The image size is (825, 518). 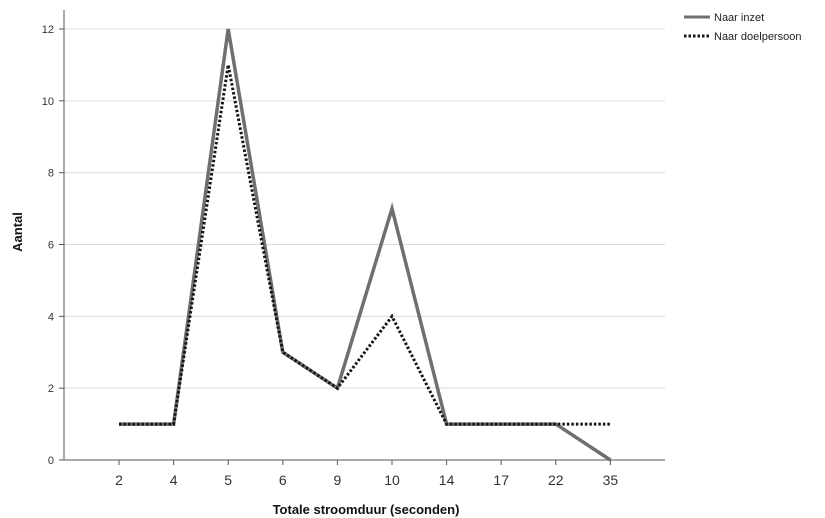 I want to click on x-tick-labels: 2 4 5 6 9 10 14 17 22 35, so click(x=366, y=474).